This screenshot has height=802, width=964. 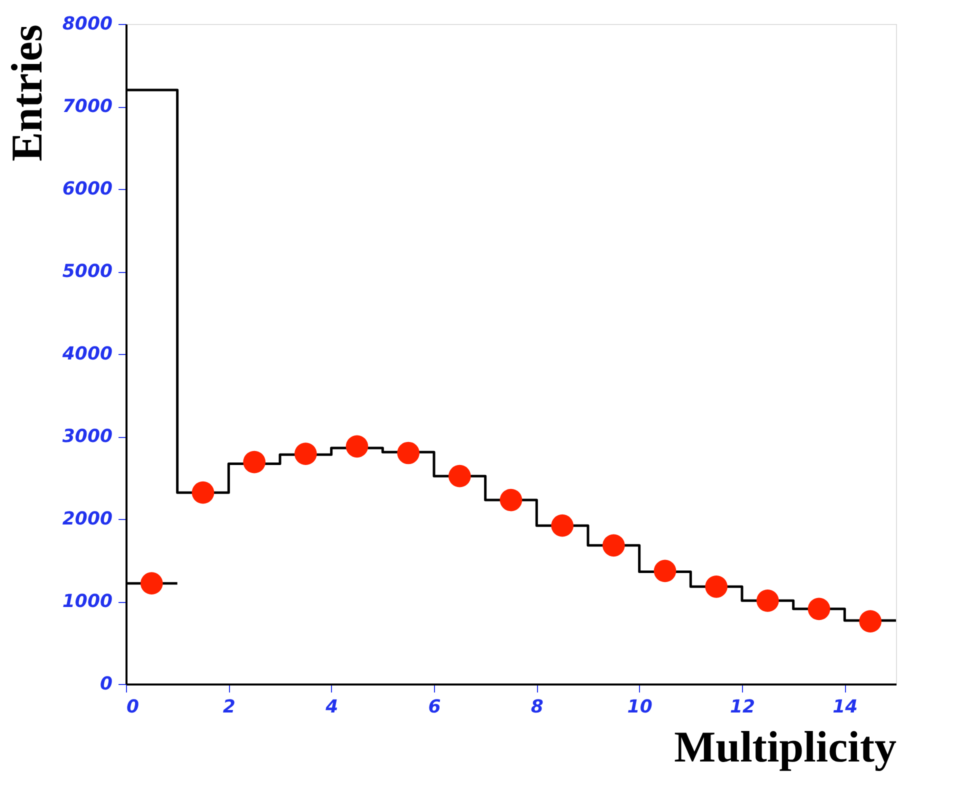 I want to click on x-tick-label: 12, so click(x=743, y=707).